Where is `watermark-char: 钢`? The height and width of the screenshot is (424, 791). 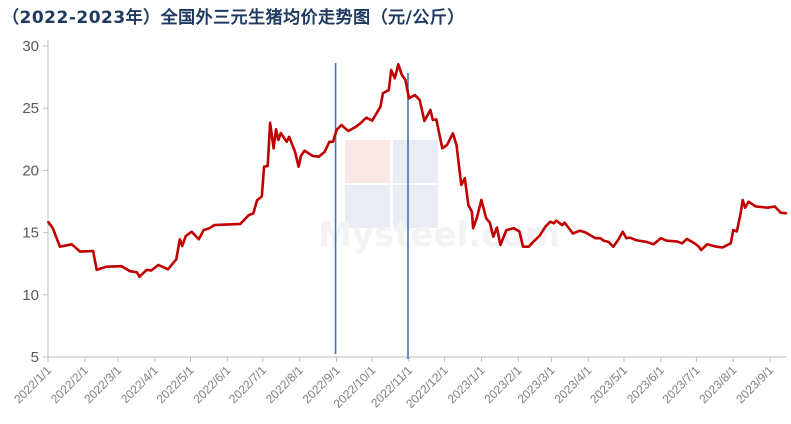
watermark-char: 钢 is located at coordinates (367, 209).